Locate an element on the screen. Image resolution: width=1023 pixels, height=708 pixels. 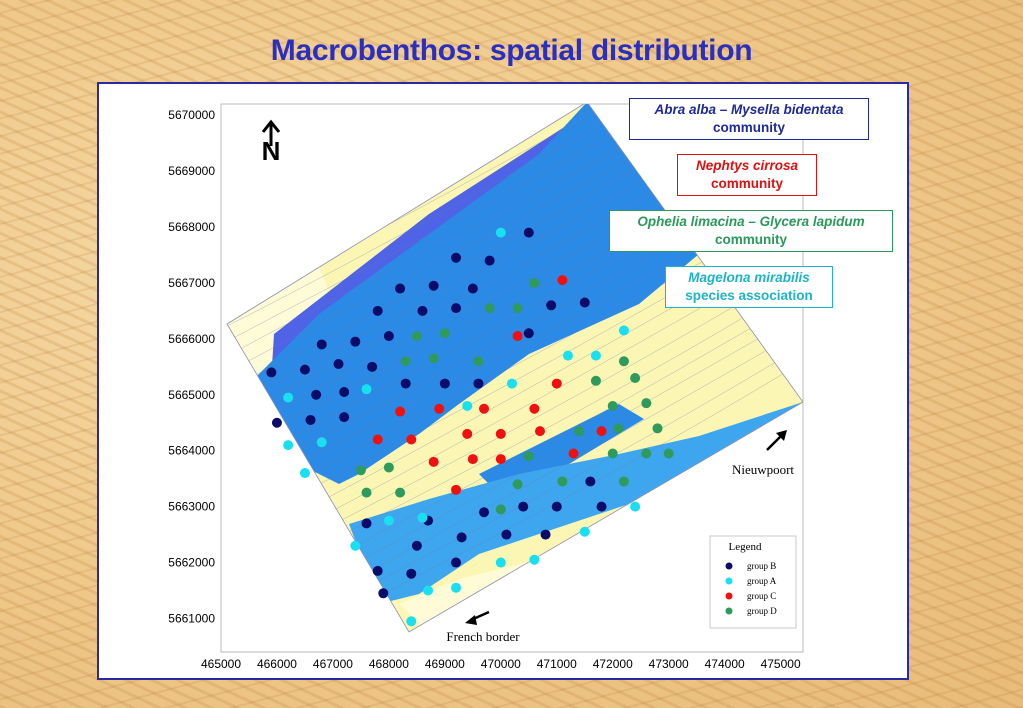
legend-item-label: group D is located at coordinates (762, 611).